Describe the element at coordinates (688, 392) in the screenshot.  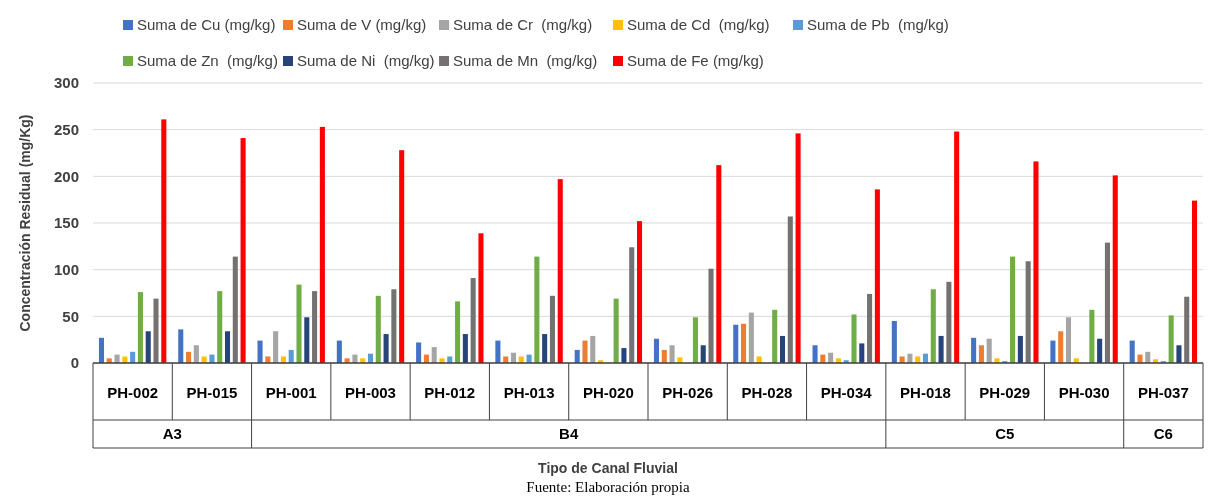
I see `x-tick-label: PH-026` at that location.